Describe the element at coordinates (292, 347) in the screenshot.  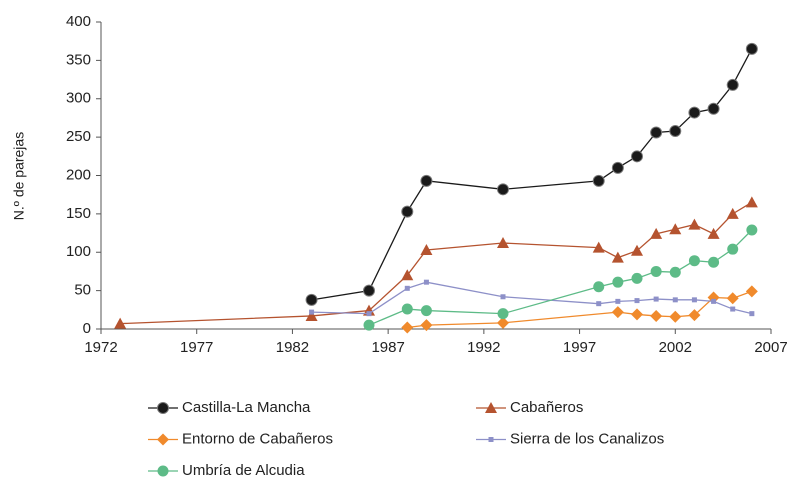
I see `x-tick-label: 1982` at that location.